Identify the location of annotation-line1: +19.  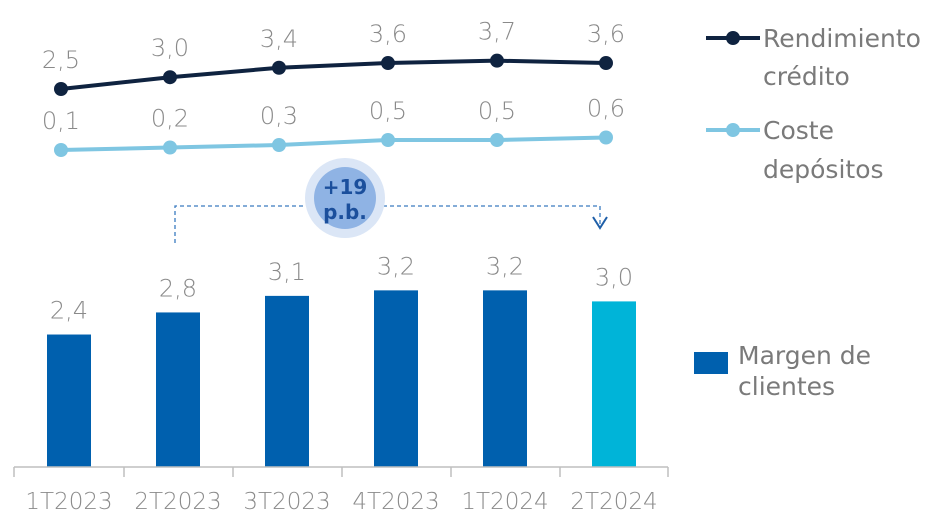
(345, 187).